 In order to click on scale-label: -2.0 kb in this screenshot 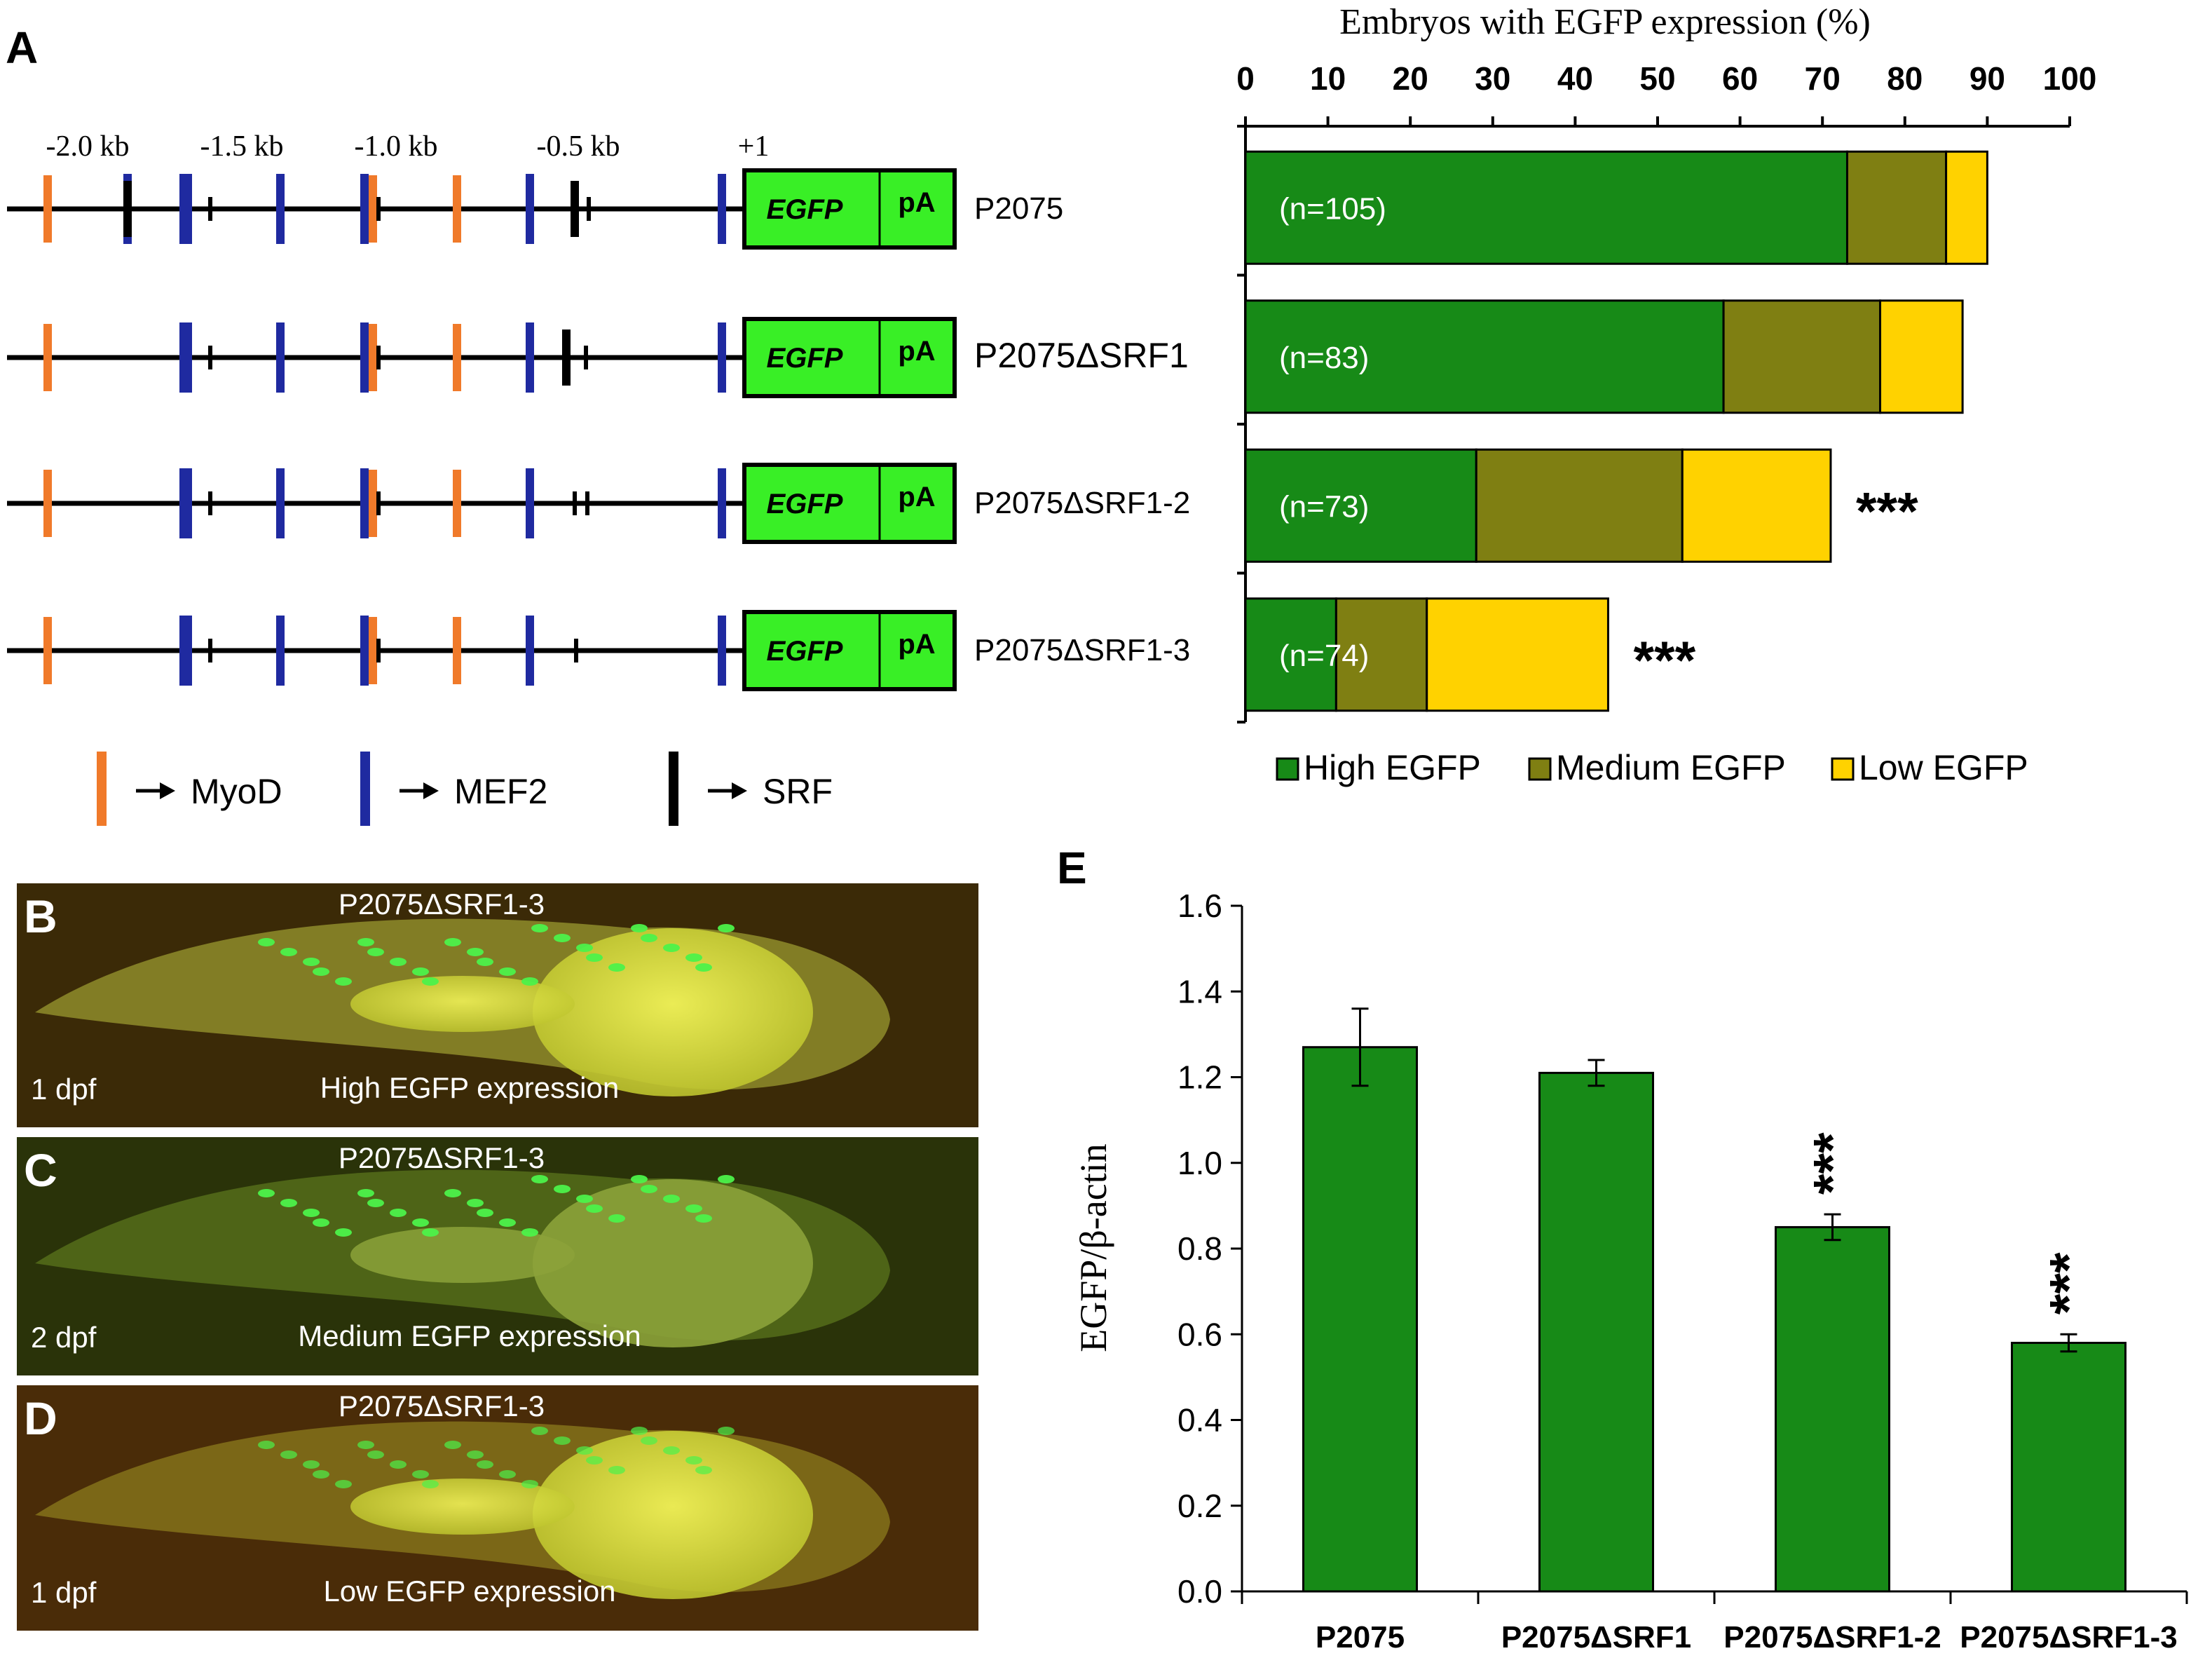, I will do `click(88, 146)`.